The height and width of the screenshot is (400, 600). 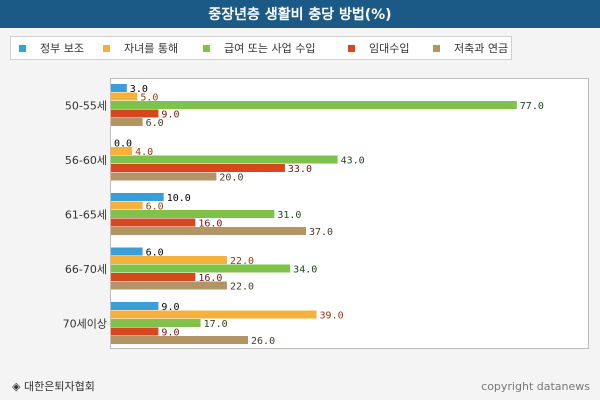 What do you see at coordinates (289, 215) in the screenshot?
I see `bar-value-label: 31.0` at bounding box center [289, 215].